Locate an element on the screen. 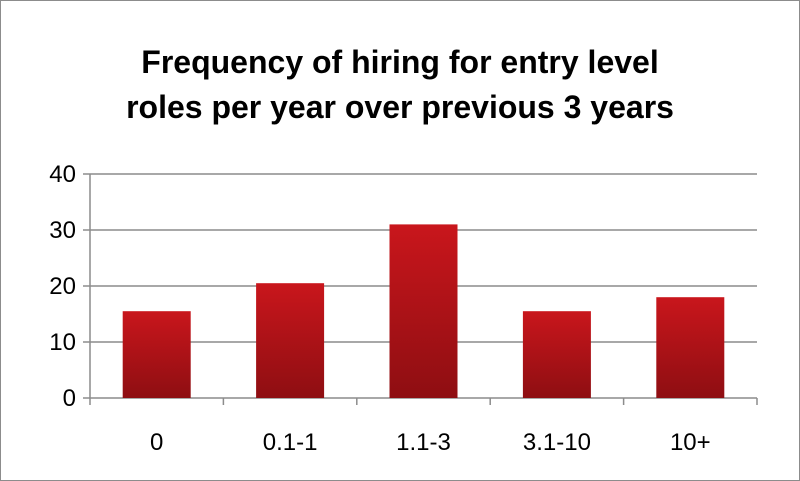 Image resolution: width=800 pixels, height=481 pixels. x-tick-label: 10+ is located at coordinates (690, 442).